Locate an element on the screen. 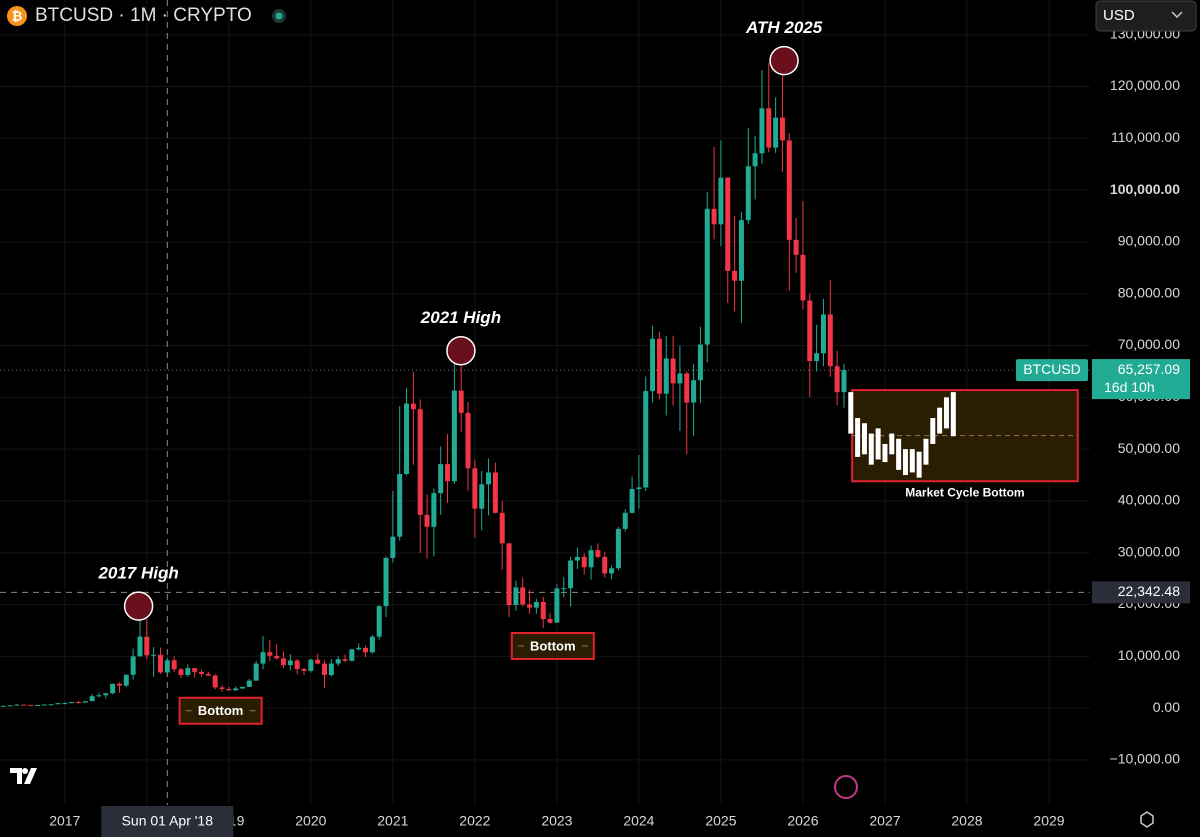  y-tick-label: 120,000.00 is located at coordinates (1145, 85).